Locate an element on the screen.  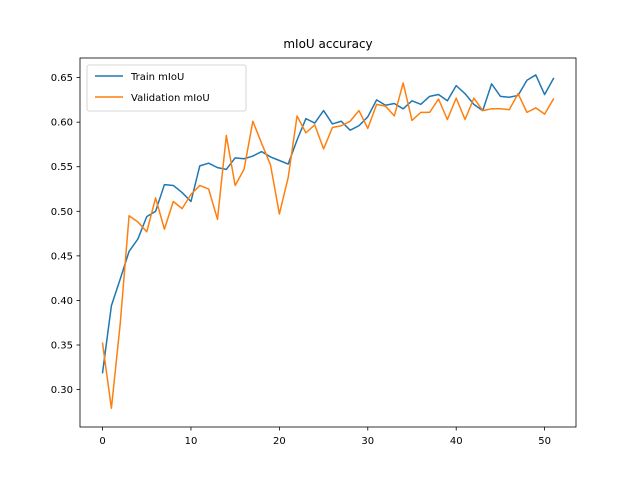
x-tick-label: 30 is located at coordinates (367, 441).